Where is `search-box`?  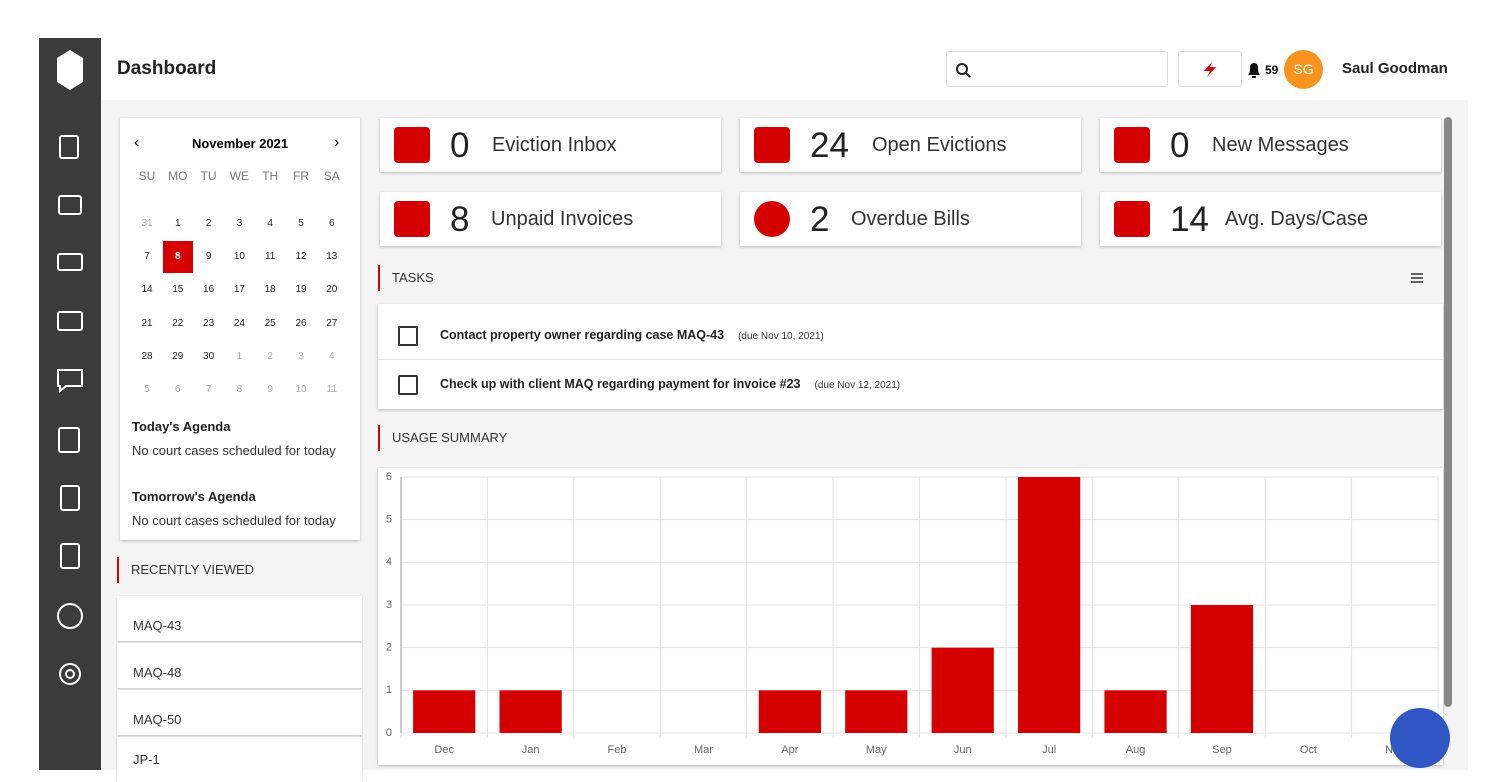 search-box is located at coordinates (1057, 69).